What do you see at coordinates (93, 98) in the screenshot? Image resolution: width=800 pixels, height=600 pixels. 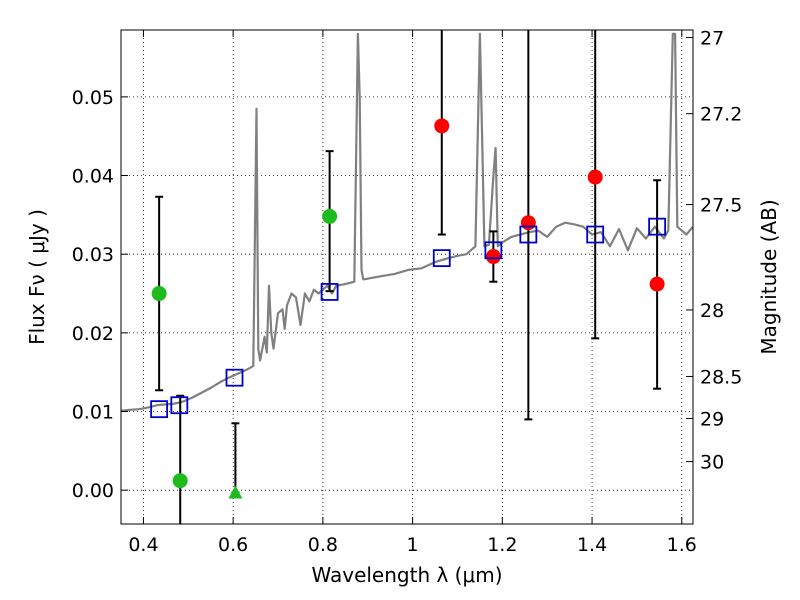 I see `y-tick-label: 0.05` at bounding box center [93, 98].